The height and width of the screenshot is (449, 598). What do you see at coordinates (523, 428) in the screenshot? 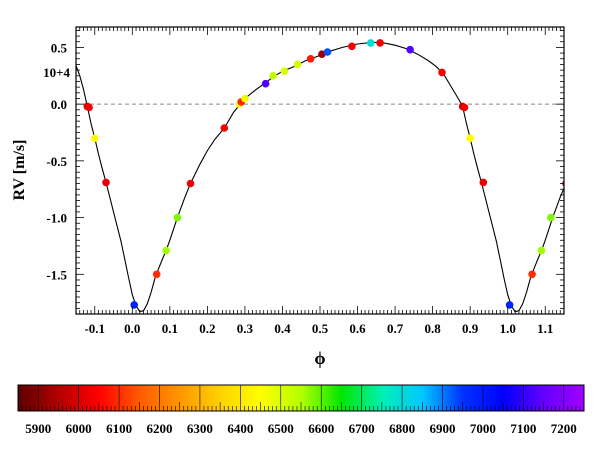
I see `colorbar-tick-label: 7100` at bounding box center [523, 428].